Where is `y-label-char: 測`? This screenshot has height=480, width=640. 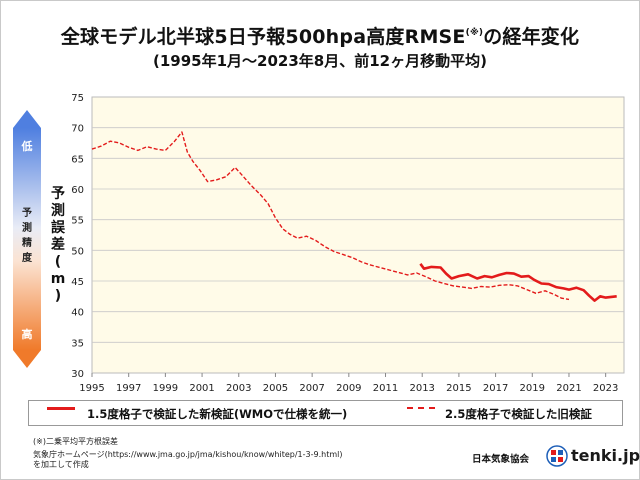 y-label-char: 測 is located at coordinates (58, 210).